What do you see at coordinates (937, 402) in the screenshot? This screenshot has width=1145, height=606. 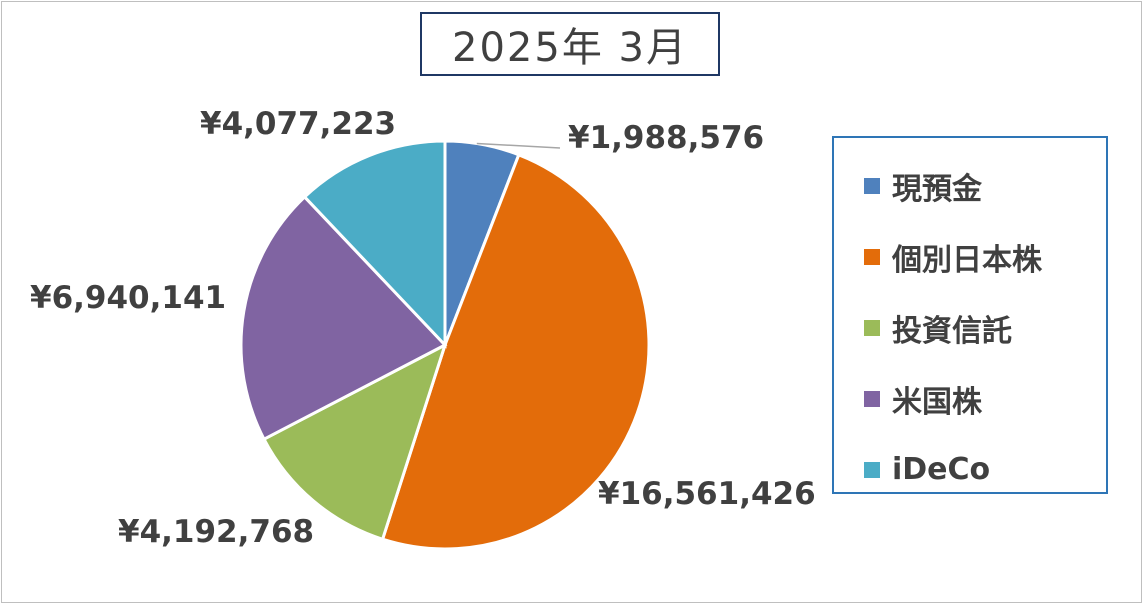 I see `legend-label: 米国株` at bounding box center [937, 402].